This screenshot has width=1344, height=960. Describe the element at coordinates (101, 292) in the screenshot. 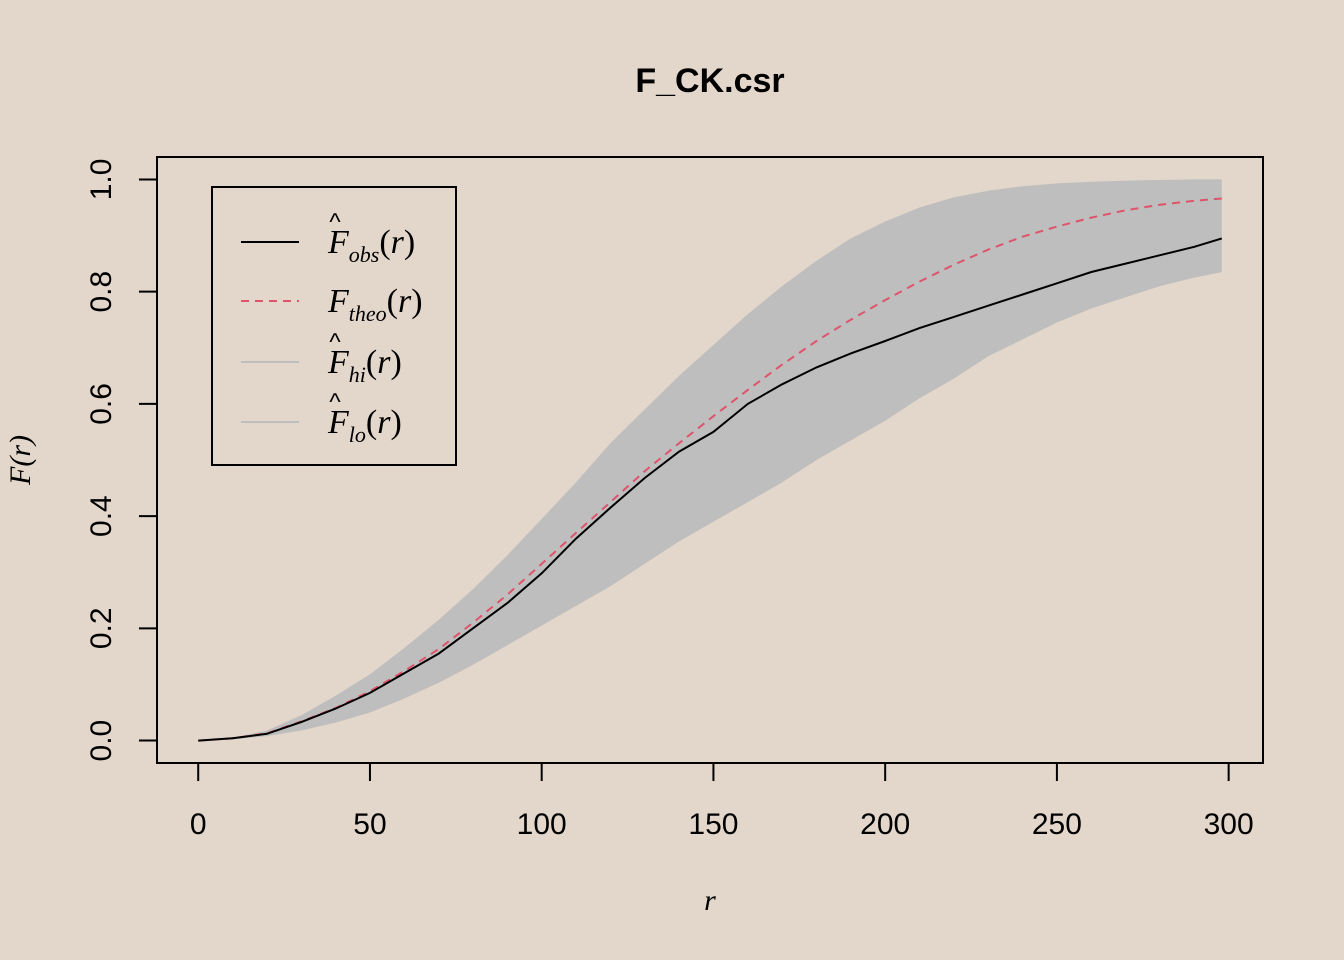

I see `y-tick-label: 0.8` at that location.